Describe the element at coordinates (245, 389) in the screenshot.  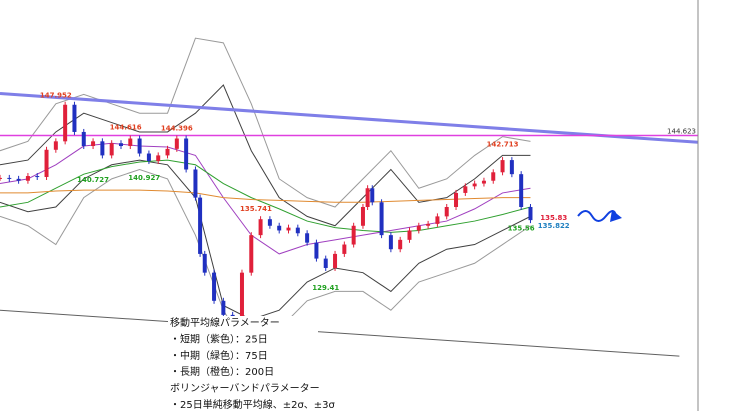
I see `note-text: ボリンジャーバンドパラメーター` at that location.